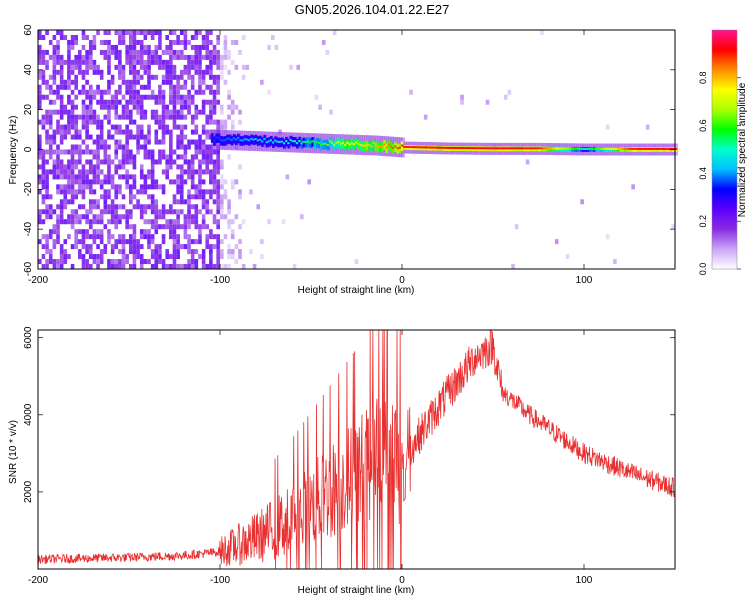  I want to click on chart-title: GN05.2026.104.01.22.E27, so click(372, 9).